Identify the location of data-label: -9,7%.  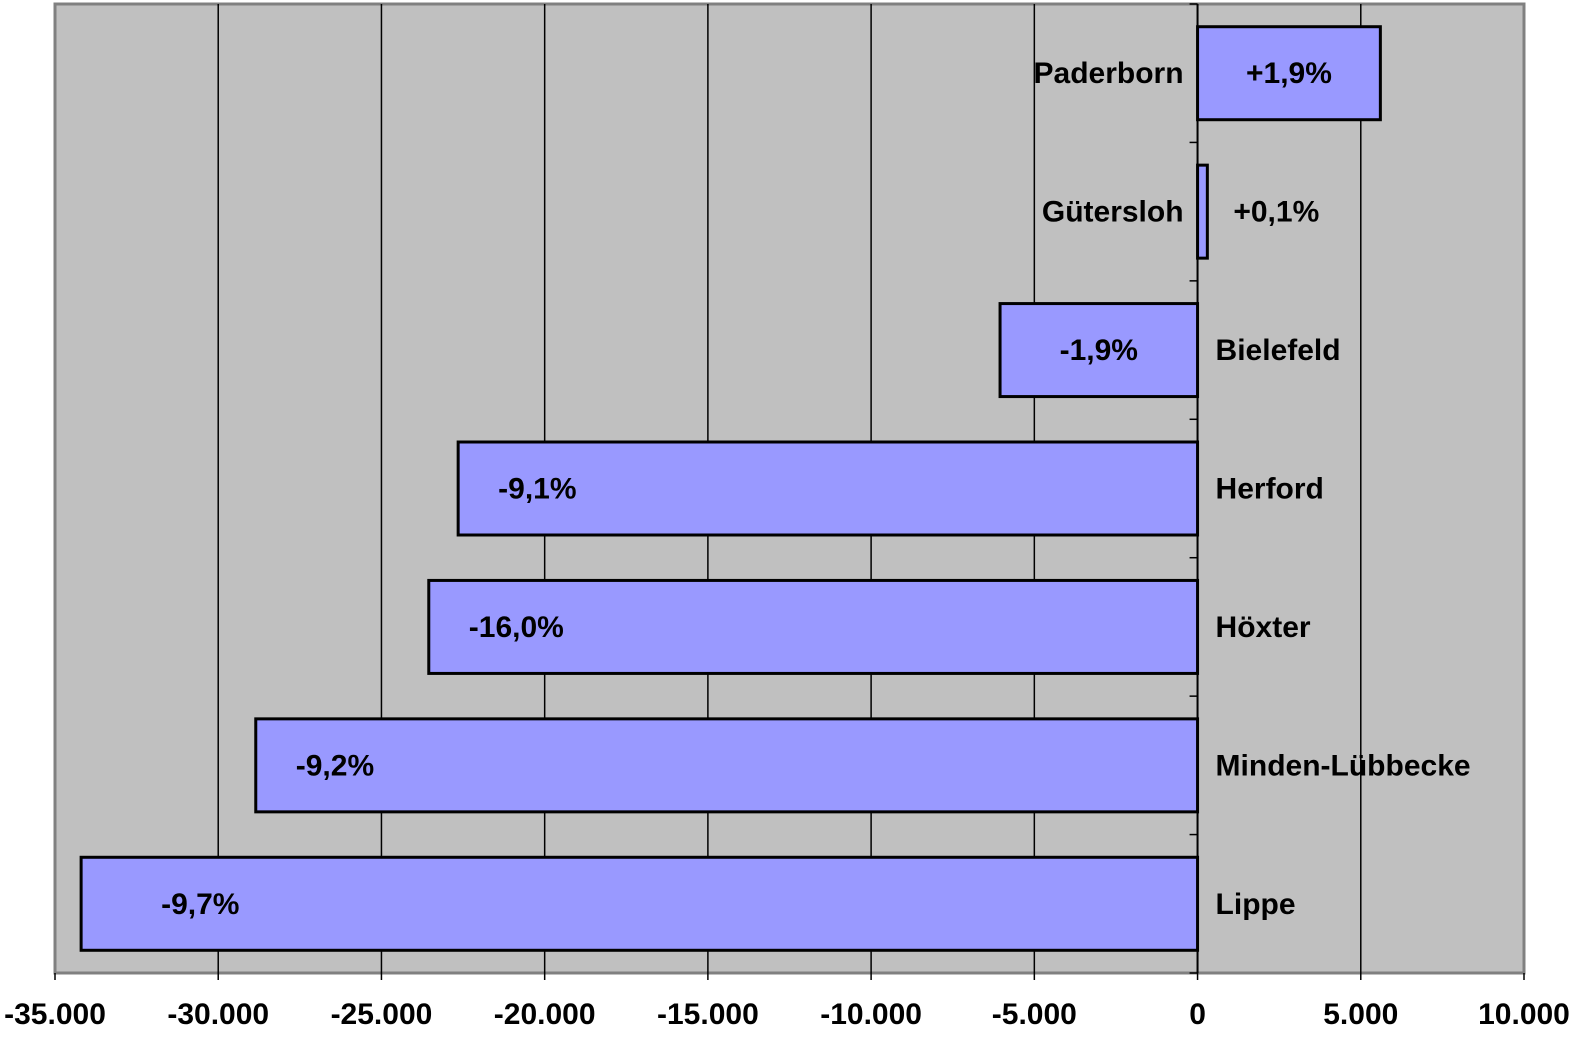
(200, 904).